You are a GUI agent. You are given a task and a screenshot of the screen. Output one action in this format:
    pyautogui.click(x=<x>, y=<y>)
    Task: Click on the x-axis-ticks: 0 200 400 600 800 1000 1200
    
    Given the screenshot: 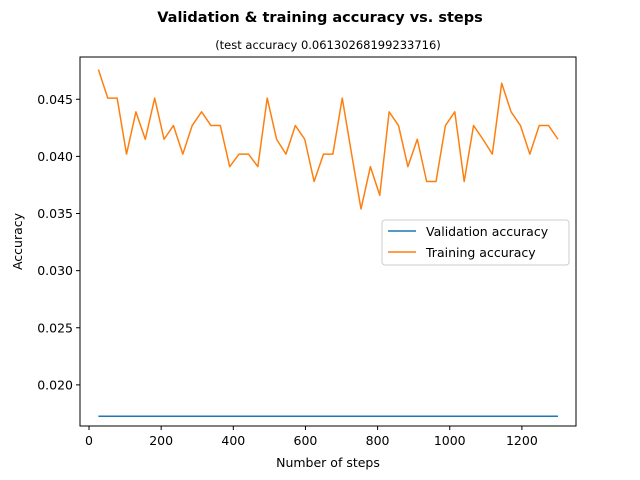 What is the action you would take?
    pyautogui.click(x=311, y=437)
    